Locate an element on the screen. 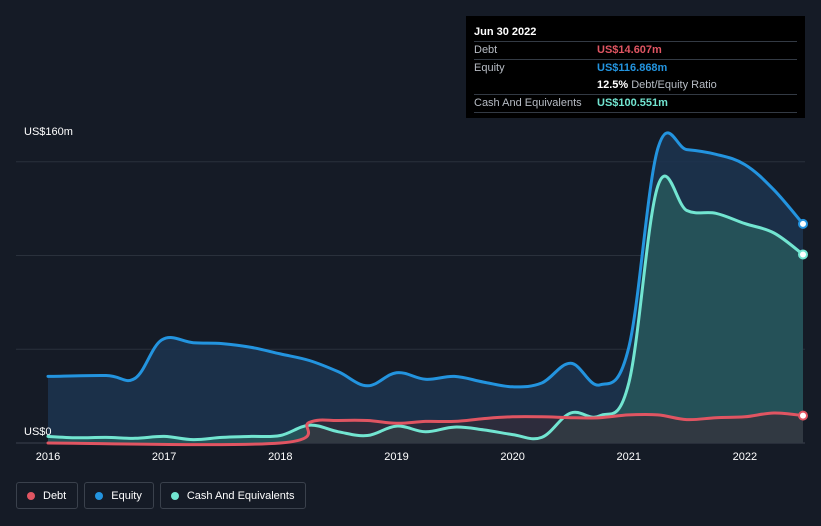  legend-item-cash: Cash And Equivalents is located at coordinates (233, 495).